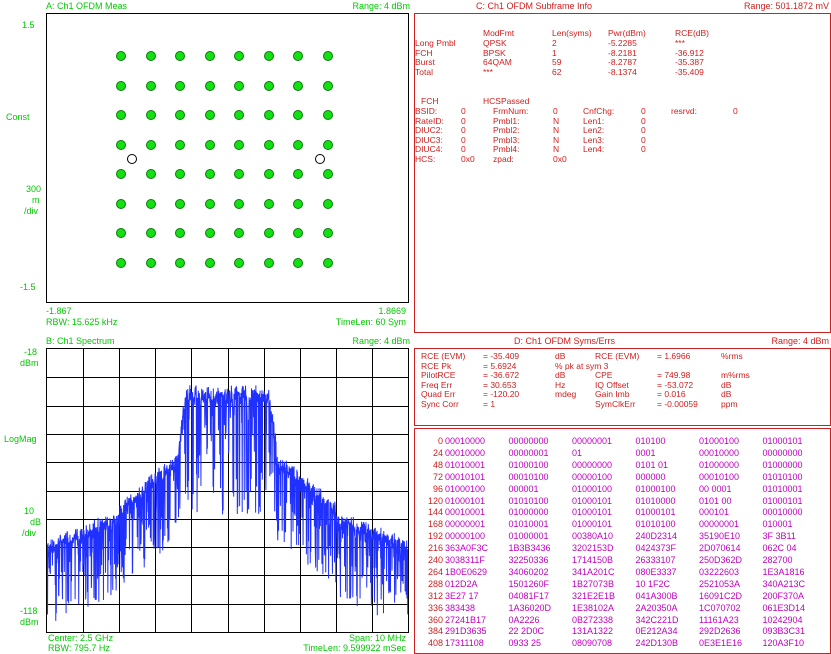 The image size is (831, 654). Describe the element at coordinates (528, 536) in the screenshot. I see `symbol-word: 01000001` at that location.